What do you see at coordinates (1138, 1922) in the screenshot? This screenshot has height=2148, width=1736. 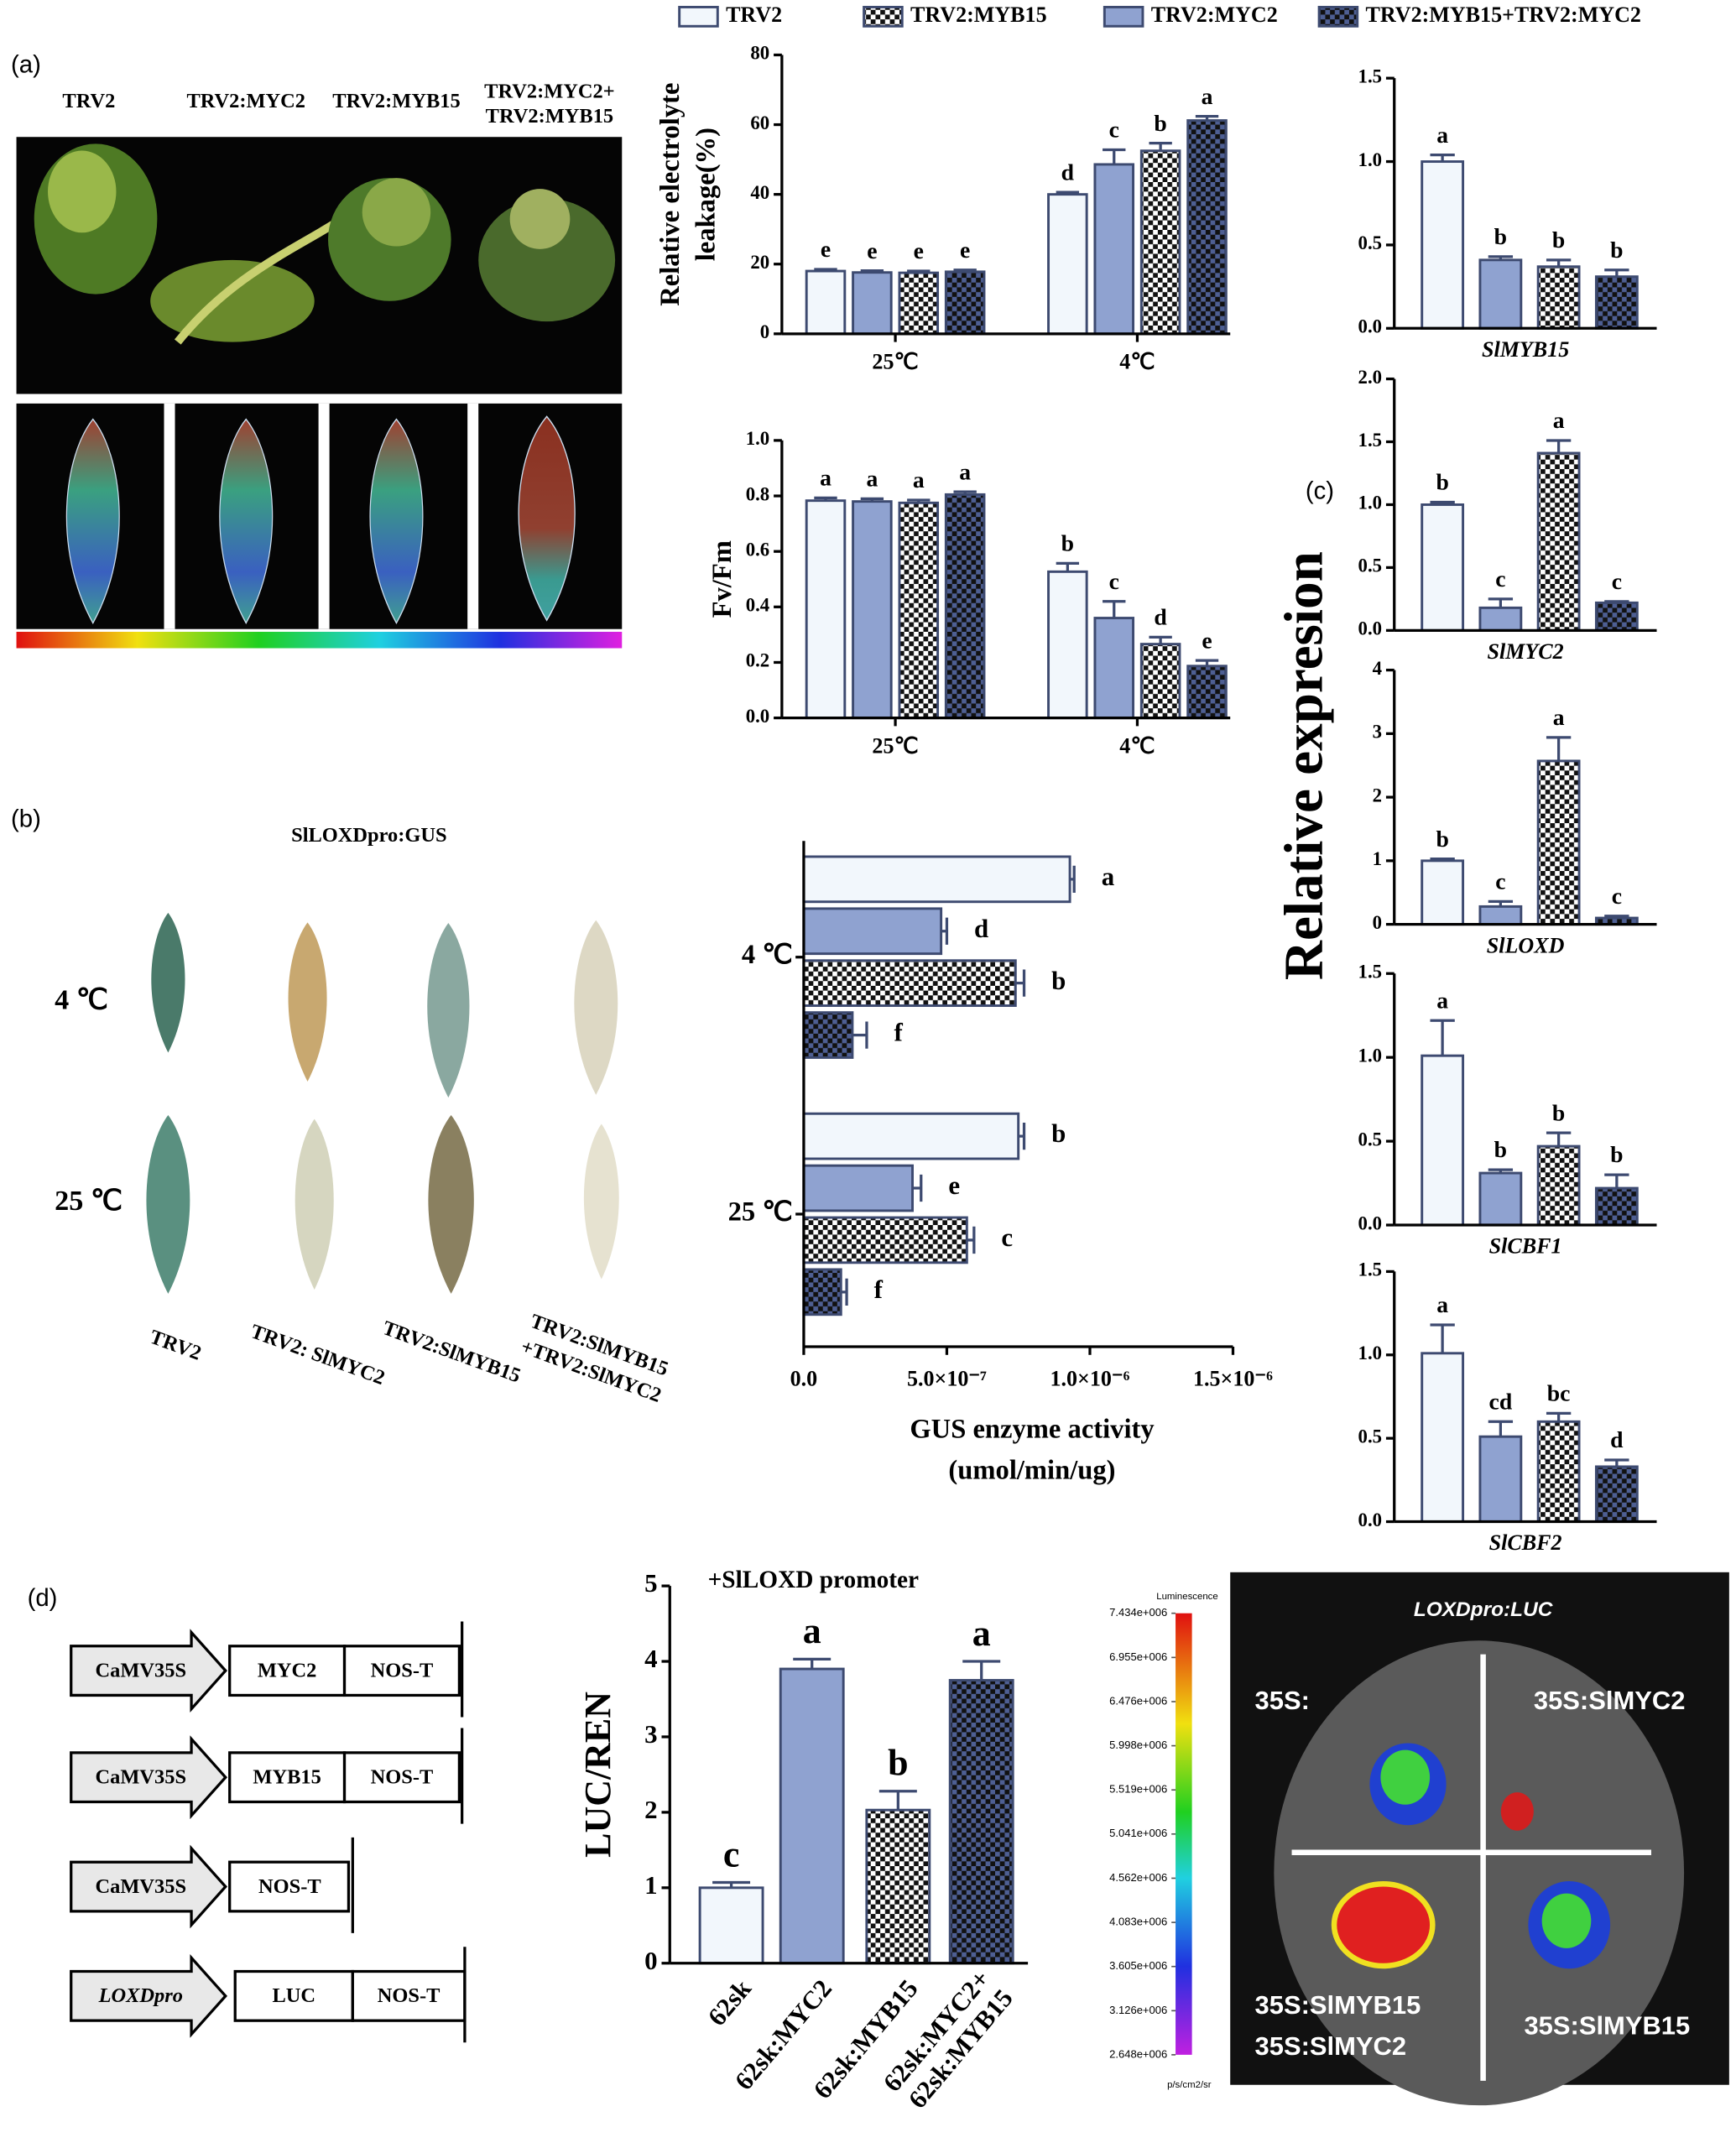 I see `colorbar-tick-label: 4.083e+006` at bounding box center [1138, 1922].